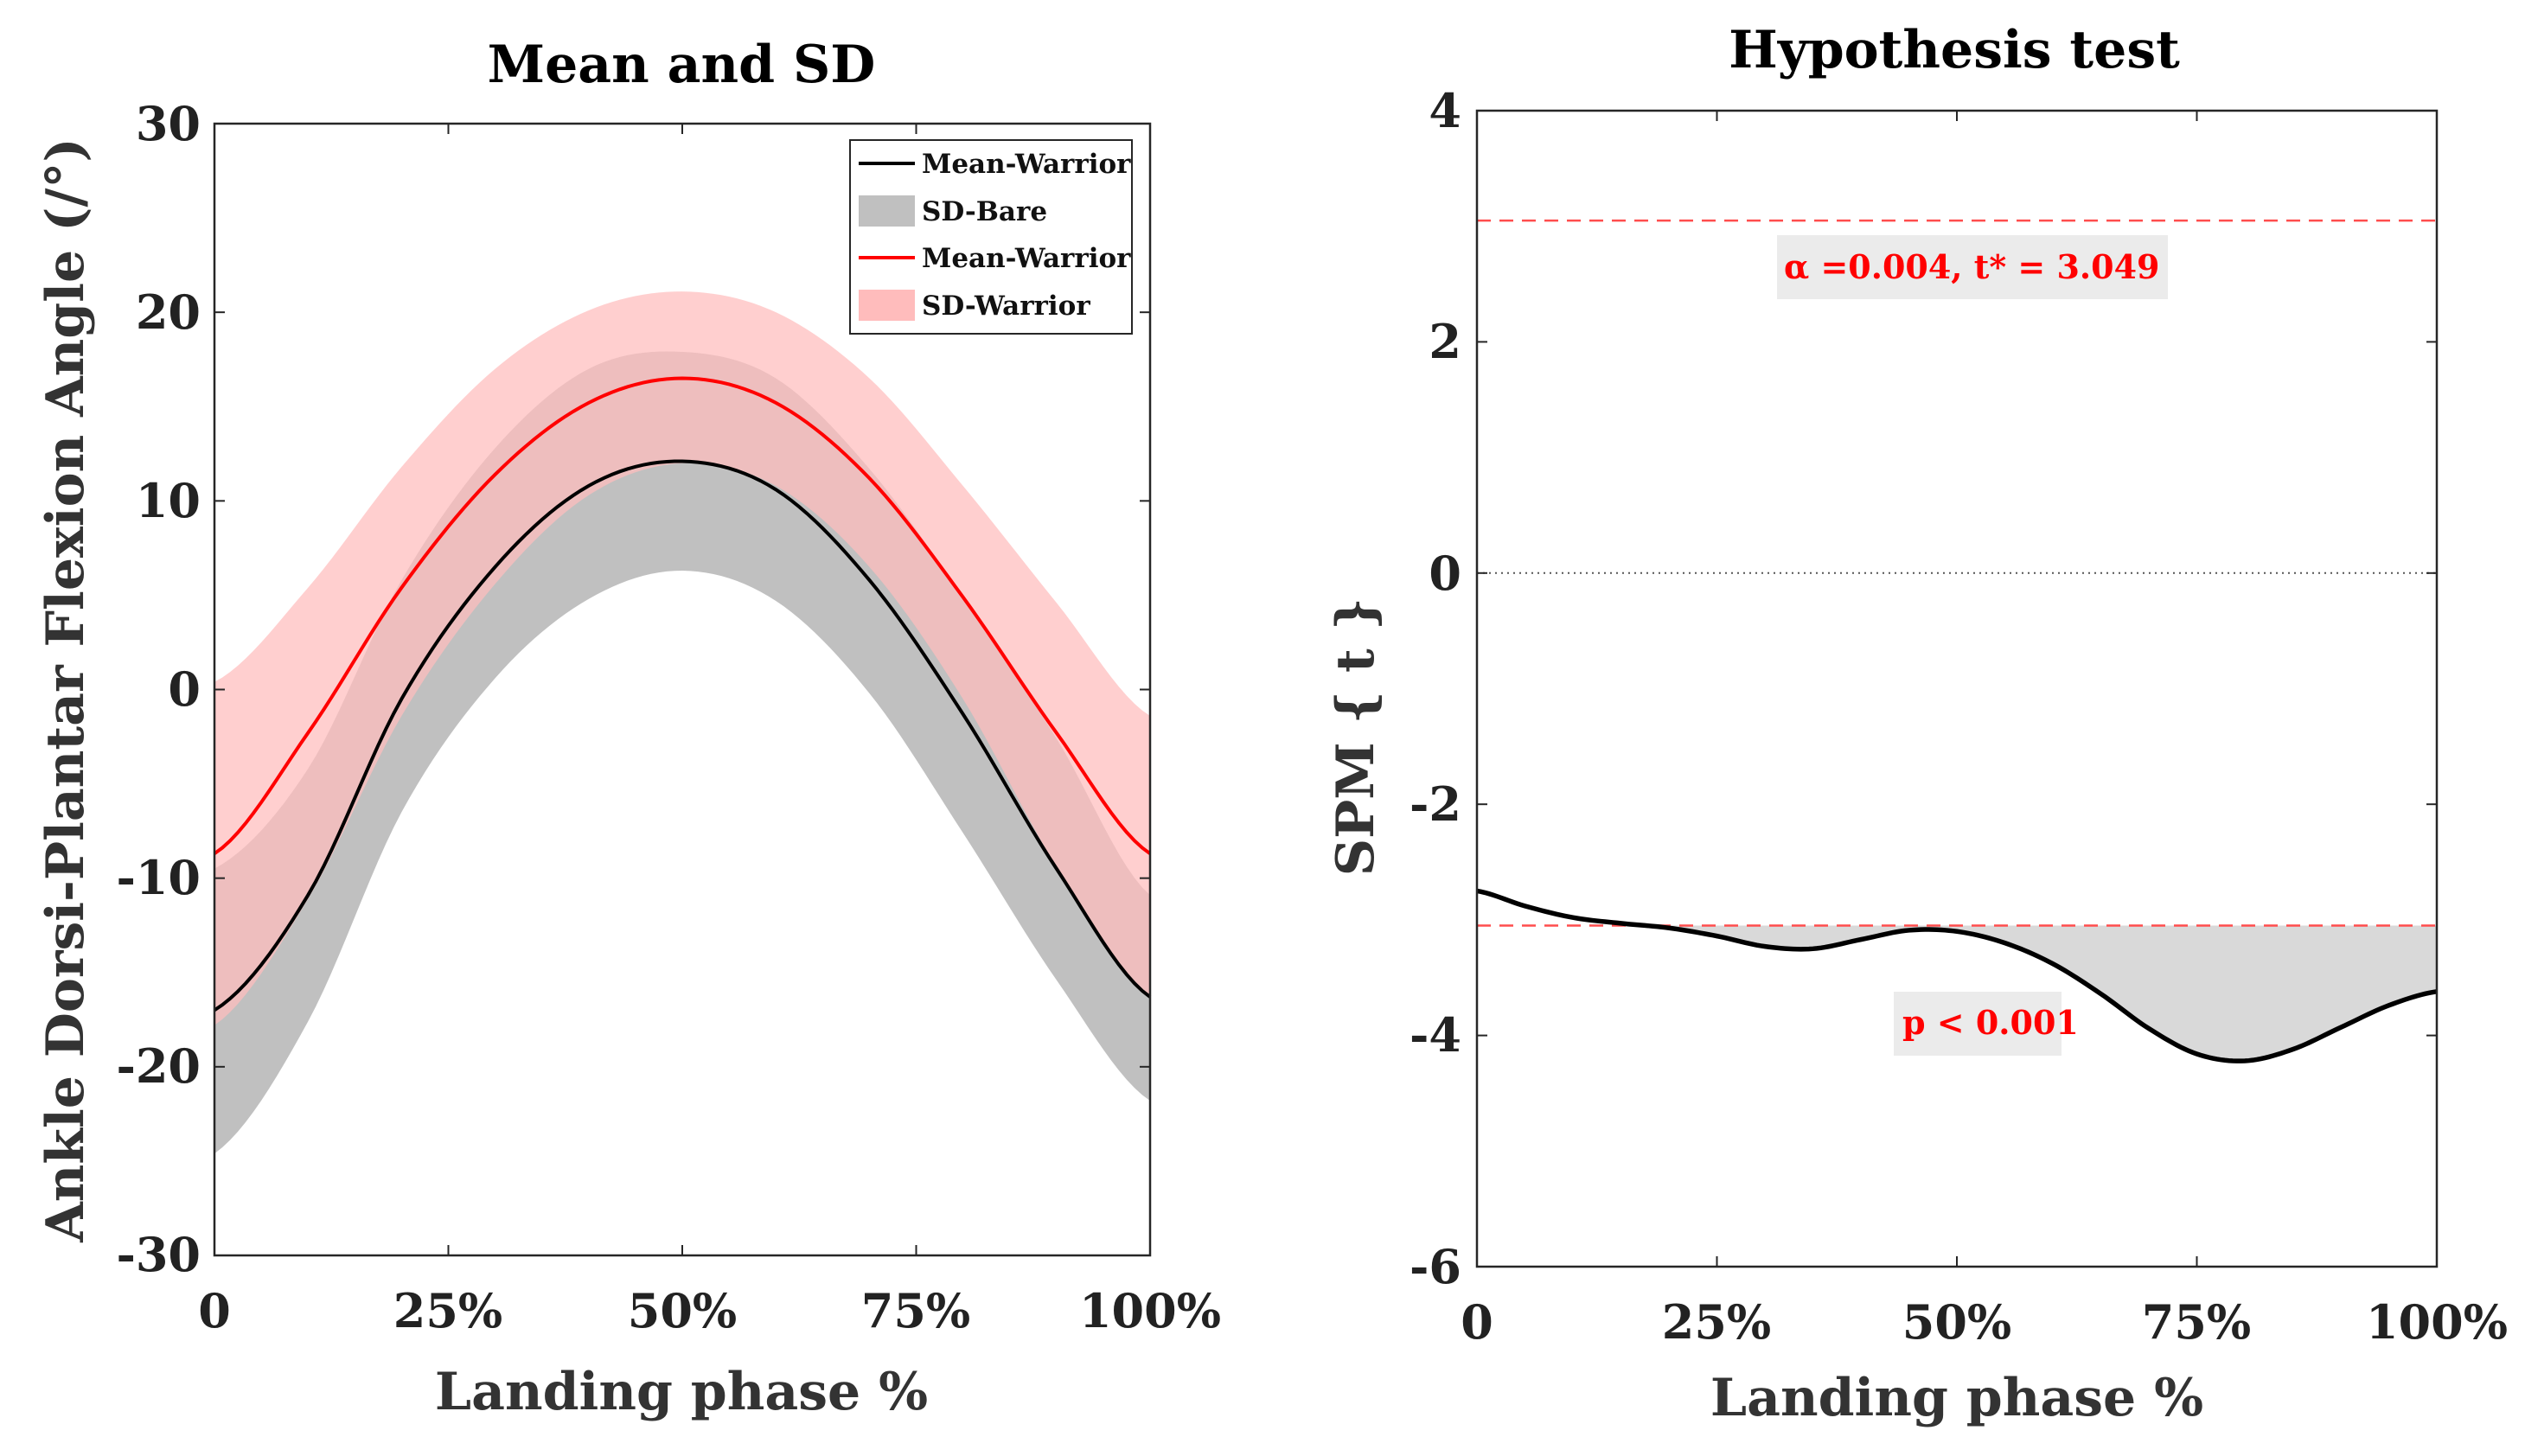 The height and width of the screenshot is (1456, 2525). I want to click on right-x-tick-label: 50%, so click(1956, 1322).